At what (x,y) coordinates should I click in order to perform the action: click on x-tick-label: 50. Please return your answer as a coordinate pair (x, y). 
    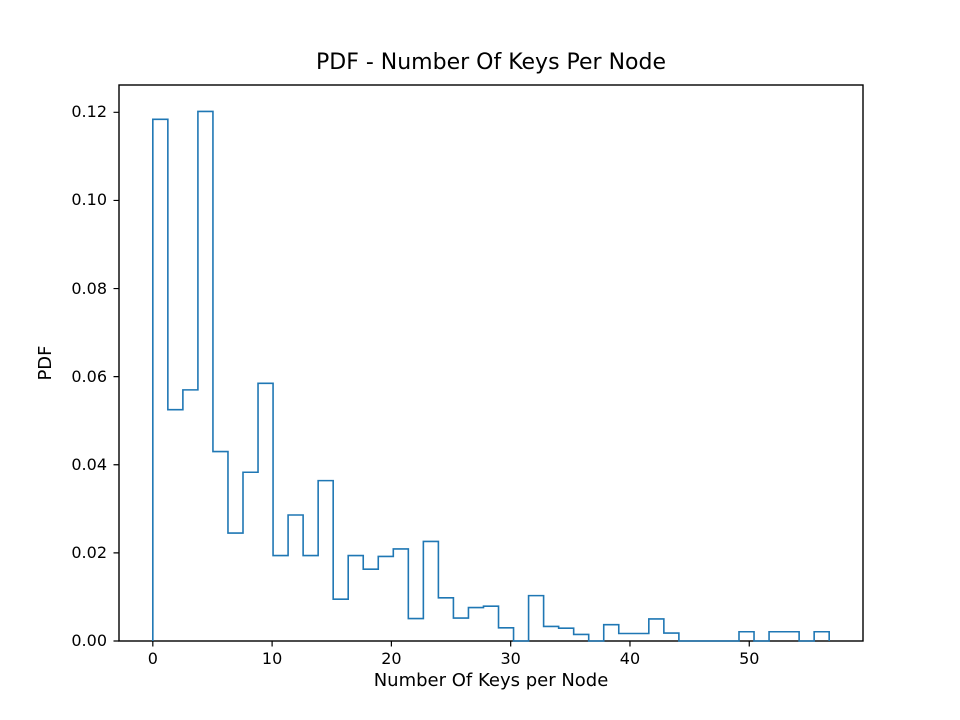
    Looking at the image, I should click on (749, 658).